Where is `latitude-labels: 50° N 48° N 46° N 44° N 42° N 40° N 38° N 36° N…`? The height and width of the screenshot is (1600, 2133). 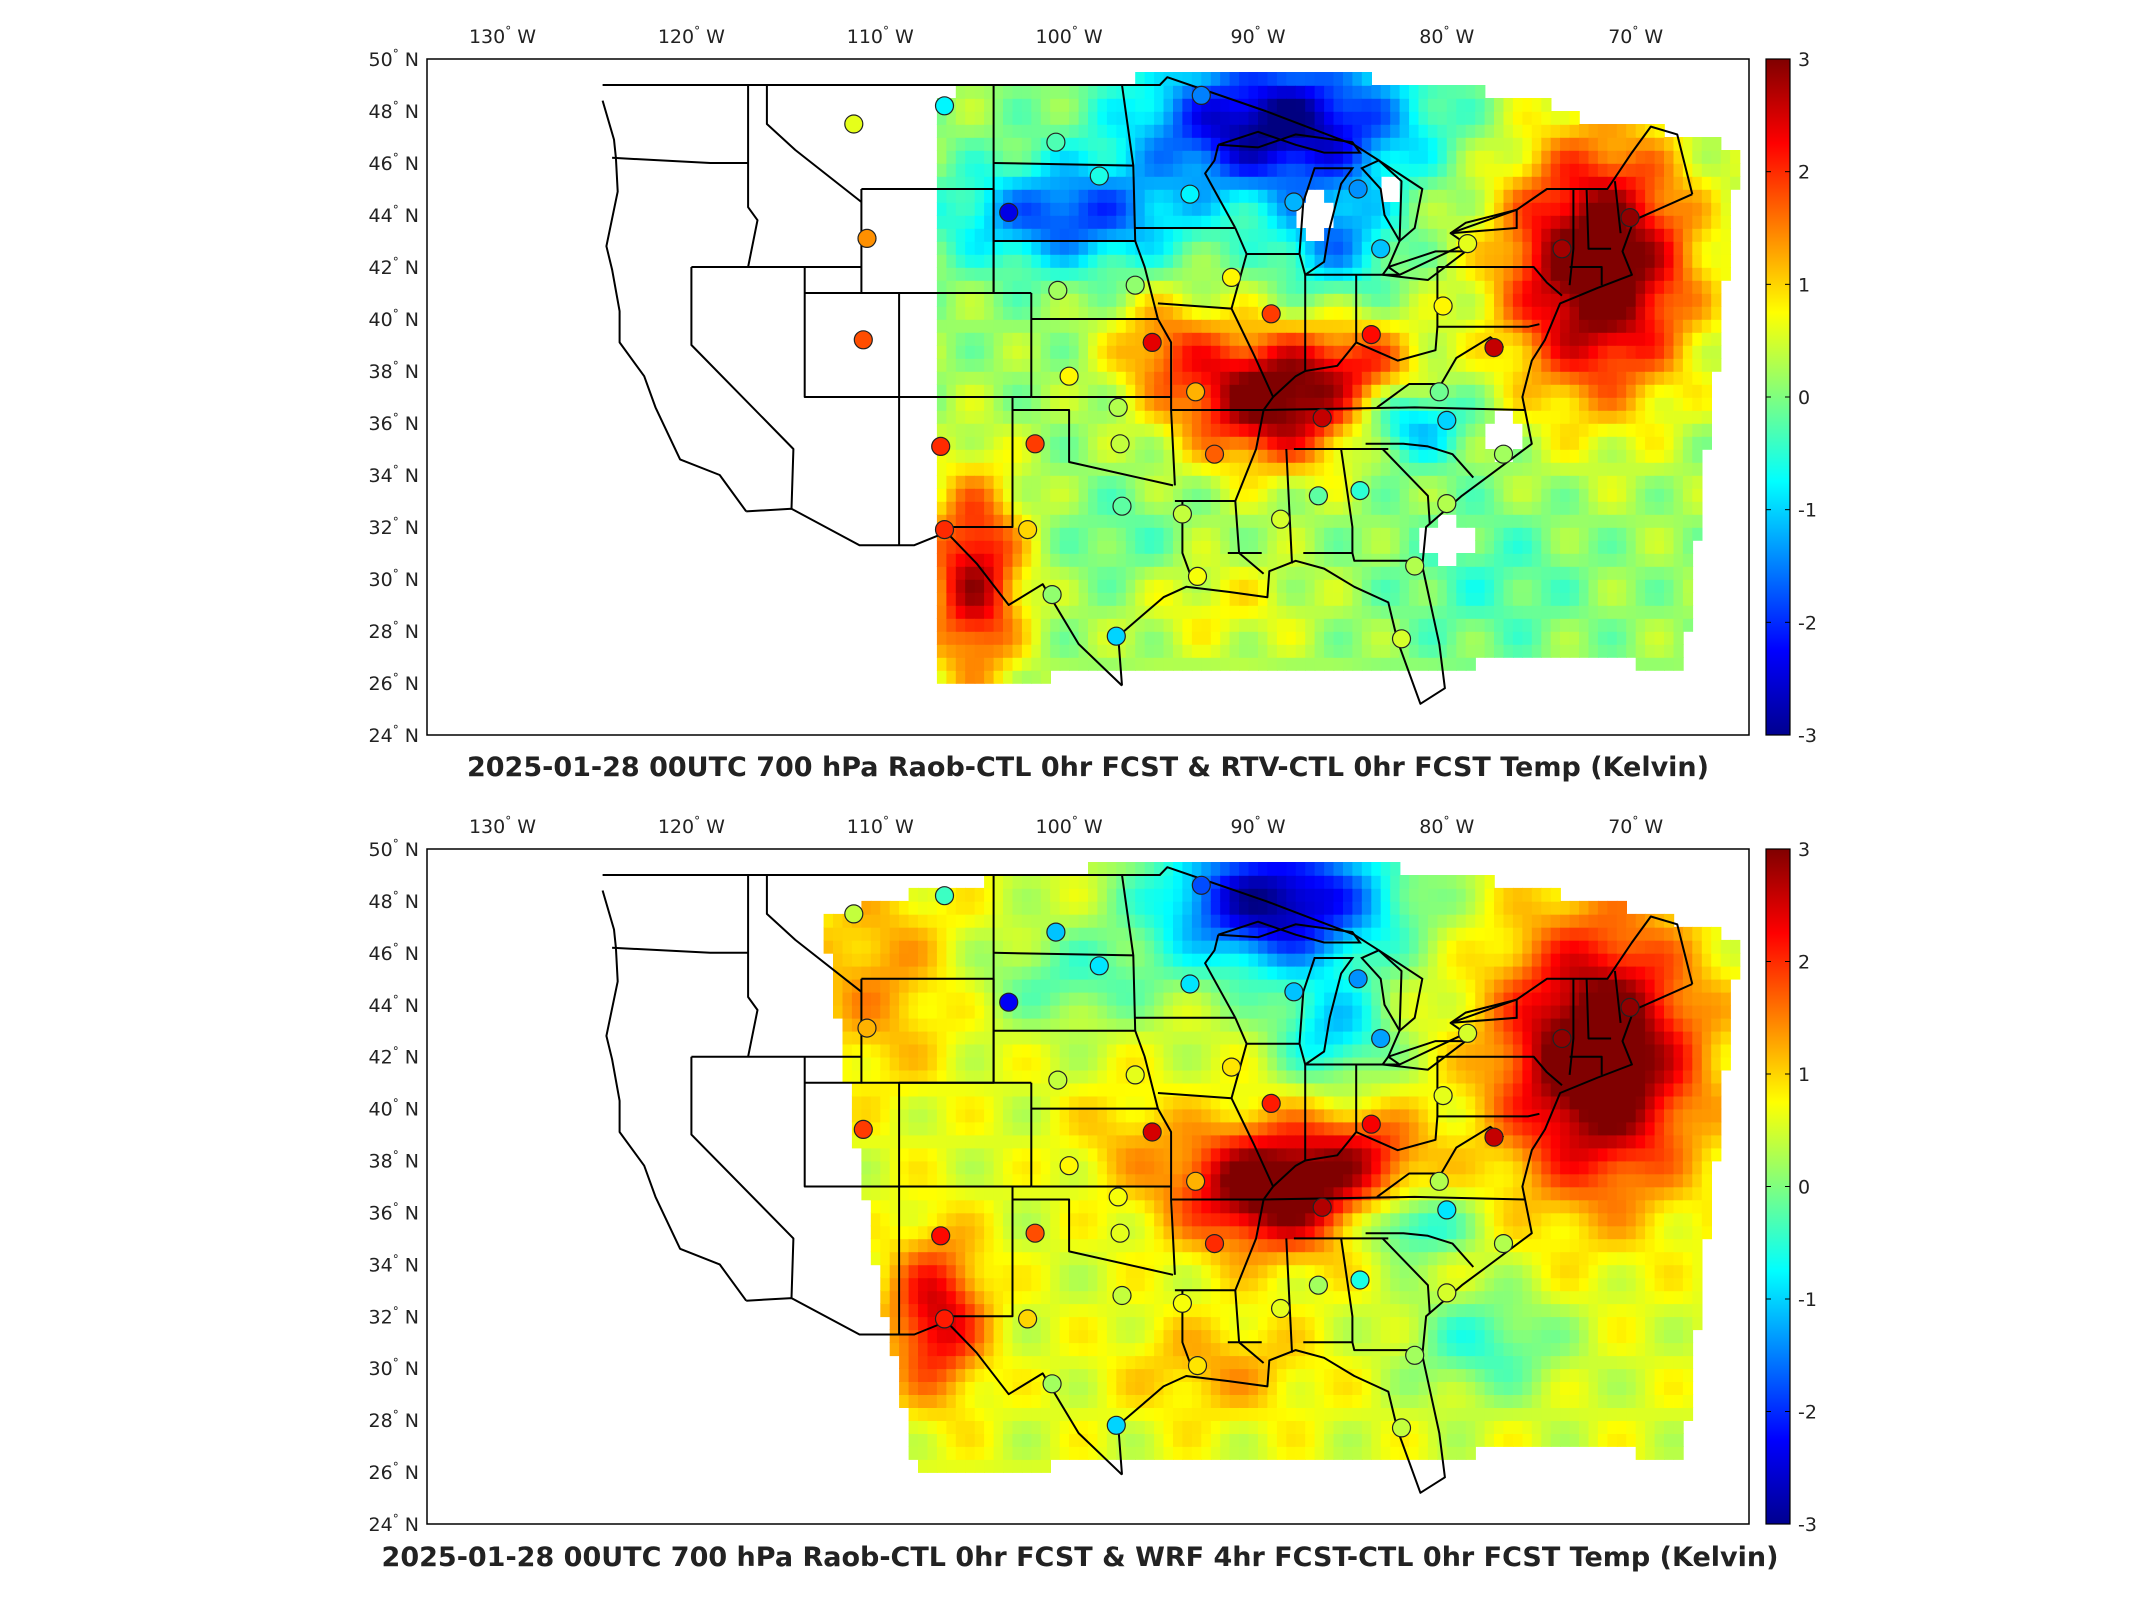 latitude-labels: 50° N 48° N 46° N 44° N 42° N 40° N 38° N 36° N… is located at coordinates (394, 397).